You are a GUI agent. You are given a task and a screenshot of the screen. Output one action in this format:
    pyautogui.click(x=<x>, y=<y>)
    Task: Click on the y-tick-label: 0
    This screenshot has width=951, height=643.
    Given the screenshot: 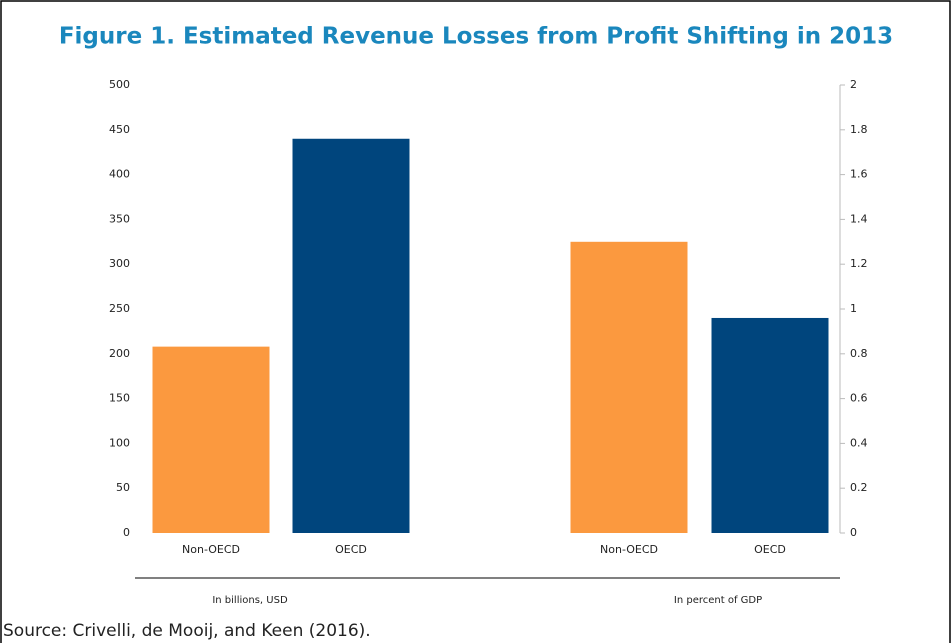 What is the action you would take?
    pyautogui.click(x=126, y=532)
    